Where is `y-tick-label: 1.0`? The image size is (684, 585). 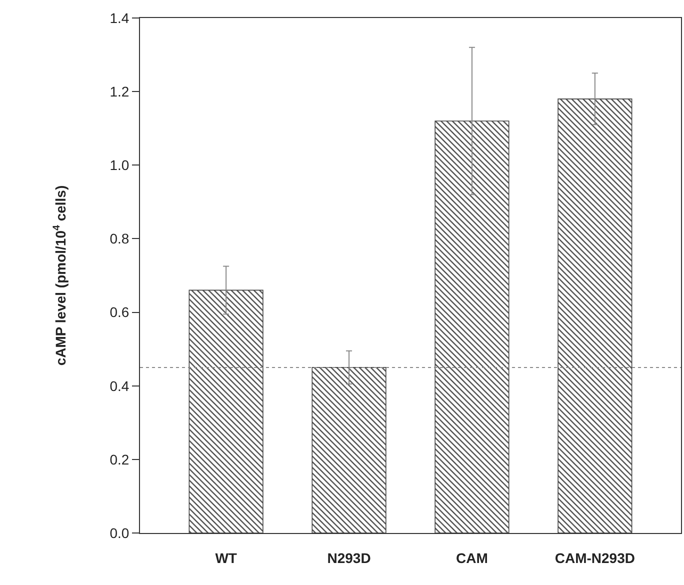
y-tick-label: 1.0 is located at coordinates (120, 165).